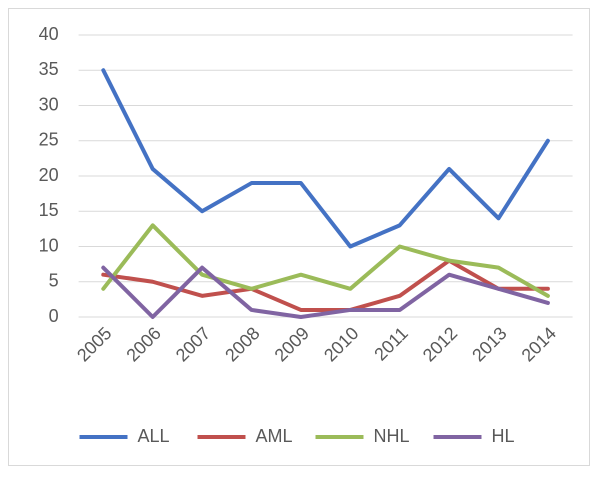  Describe the element at coordinates (49, 210) in the screenshot. I see `y-tick-label: 15` at that location.